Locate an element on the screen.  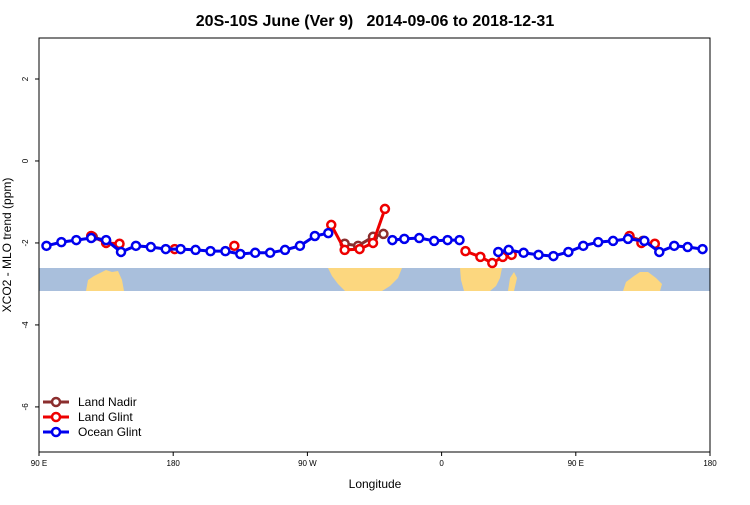
legend-label: Ocean Glint is located at coordinates (110, 432).